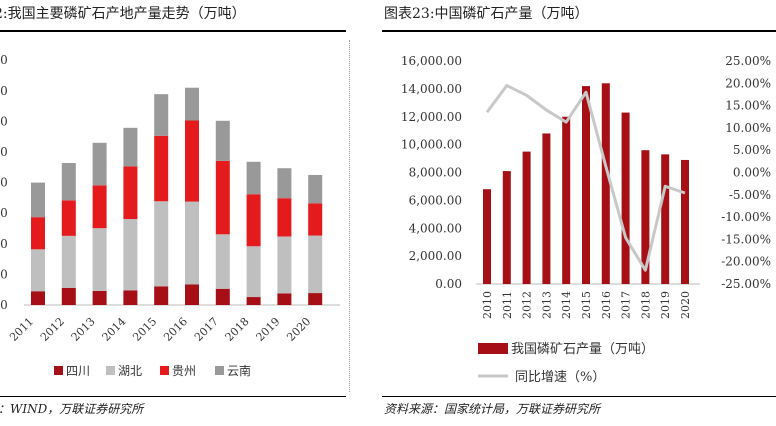  I want to click on right-left-y-tick-label: 0.00, so click(448, 284).